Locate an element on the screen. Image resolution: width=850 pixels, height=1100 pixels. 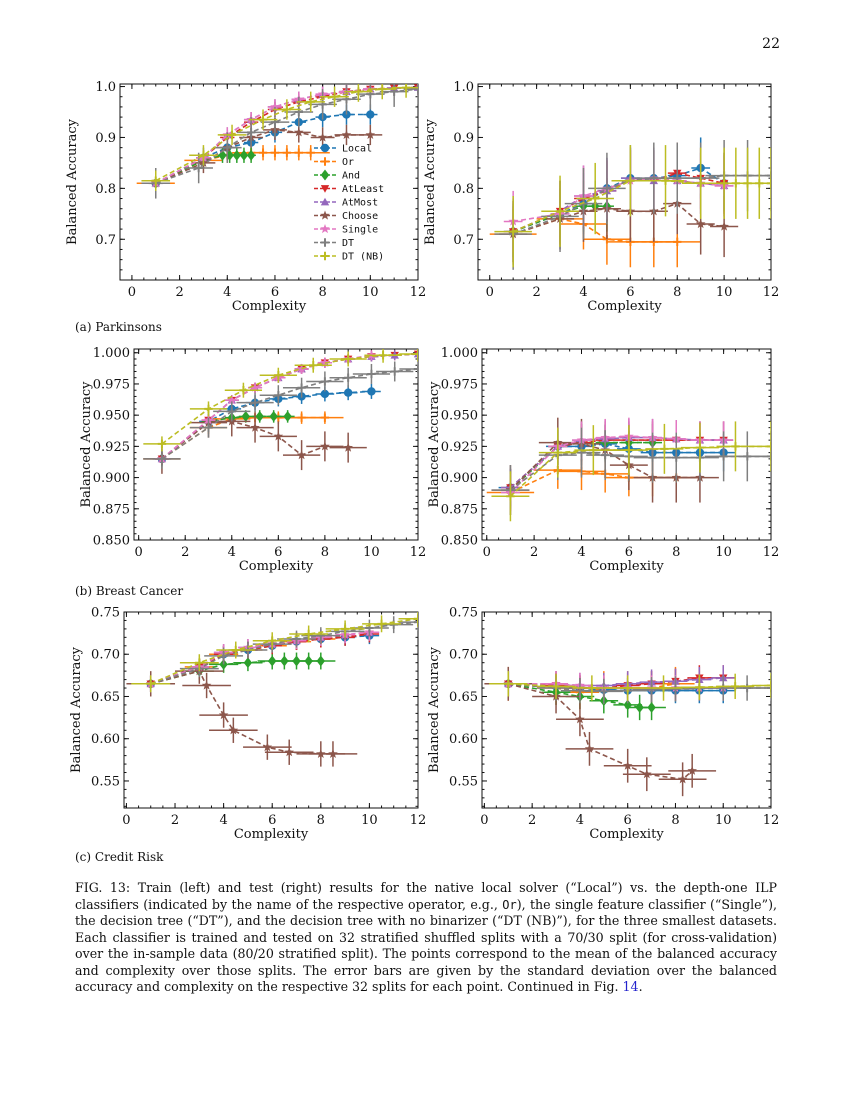
legend-label: Or is located at coordinates (348, 162).